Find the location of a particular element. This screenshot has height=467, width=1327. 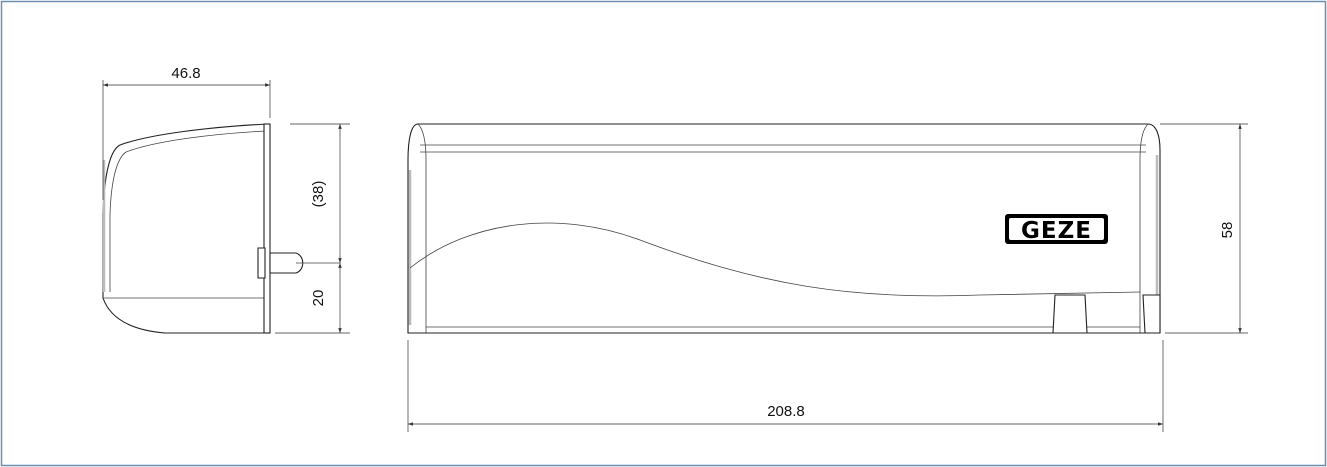

front-height-dimension: 58 is located at coordinates (1204, 228).